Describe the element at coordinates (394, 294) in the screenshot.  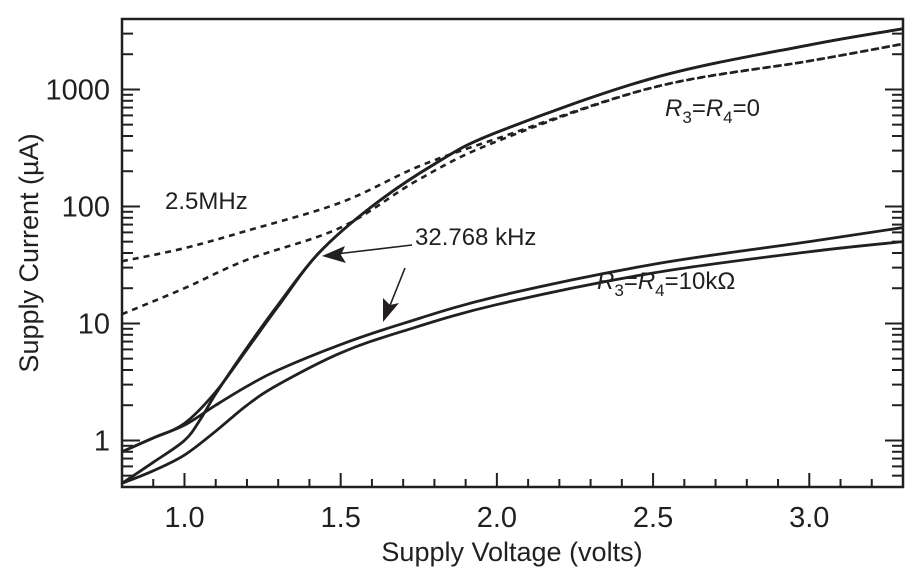
I see `arrow-to-10k-curve` at that location.